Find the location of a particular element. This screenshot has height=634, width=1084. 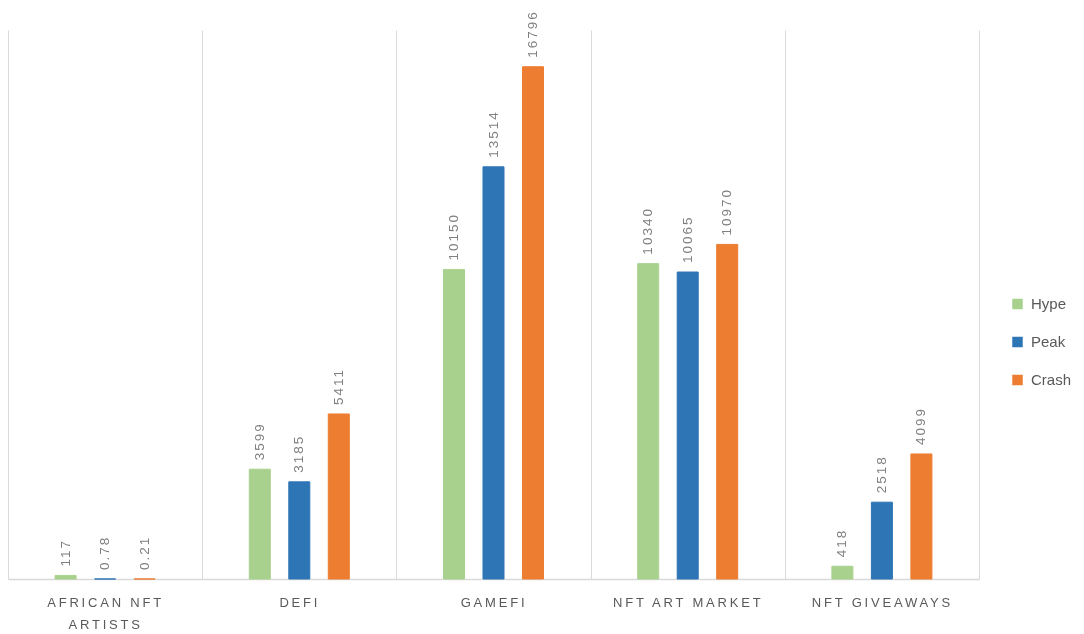

data-label: 10970 is located at coordinates (727, 211).